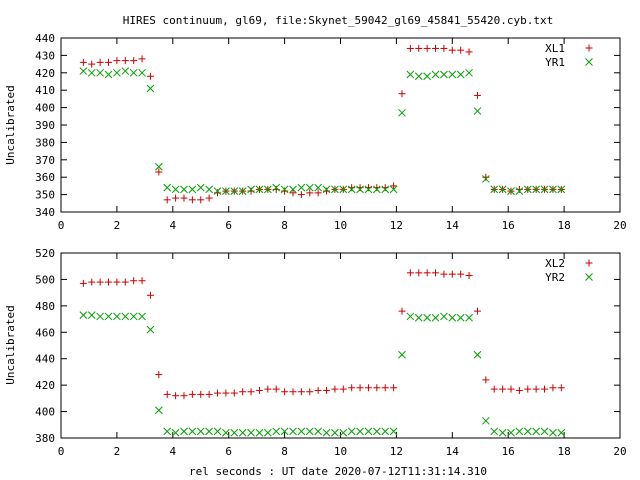 The width and height of the screenshot is (640, 480). Describe the element at coordinates (61, 225) in the screenshot. I see `x-tick-label: 0` at that location.